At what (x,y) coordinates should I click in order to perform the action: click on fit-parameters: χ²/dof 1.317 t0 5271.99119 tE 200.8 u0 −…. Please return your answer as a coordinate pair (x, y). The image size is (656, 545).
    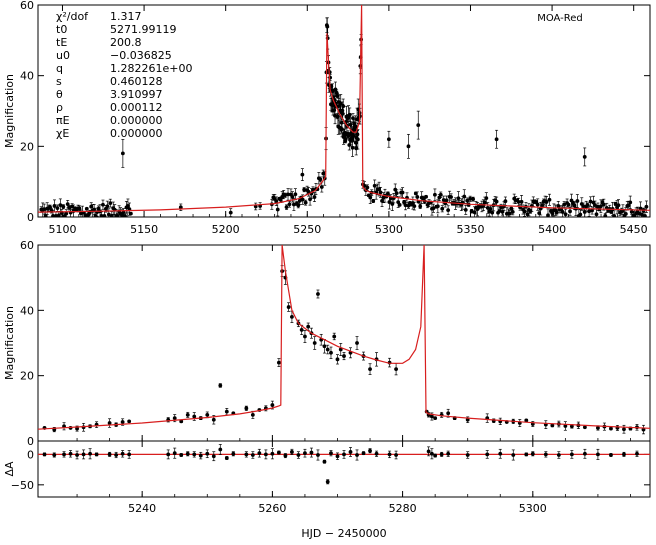
    Looking at the image, I should click on (124, 75).